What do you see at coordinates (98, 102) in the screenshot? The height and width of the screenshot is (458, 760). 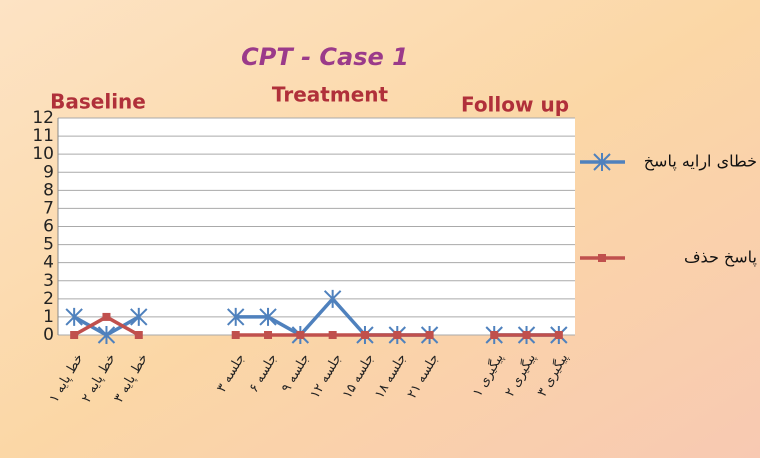 I see `phase-label: Baseline` at bounding box center [98, 102].